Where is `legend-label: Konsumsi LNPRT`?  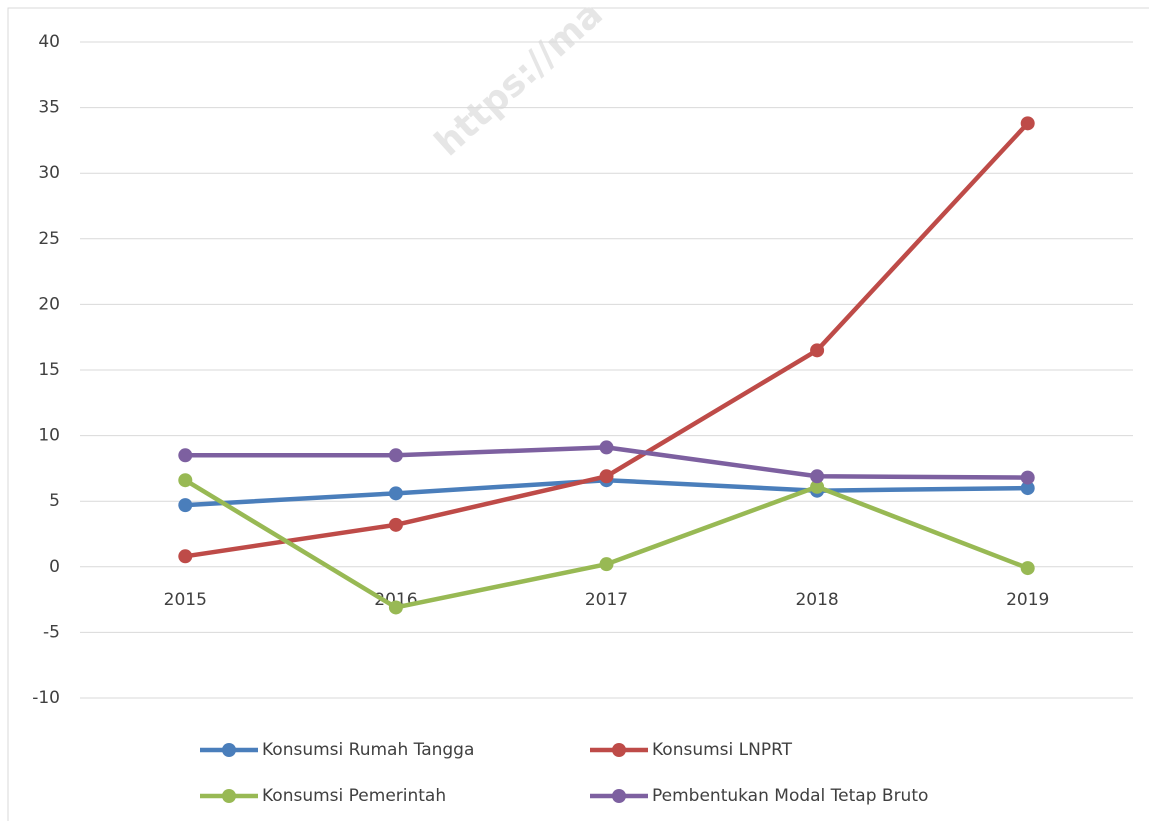 legend-label: Konsumsi LNPRT is located at coordinates (722, 750).